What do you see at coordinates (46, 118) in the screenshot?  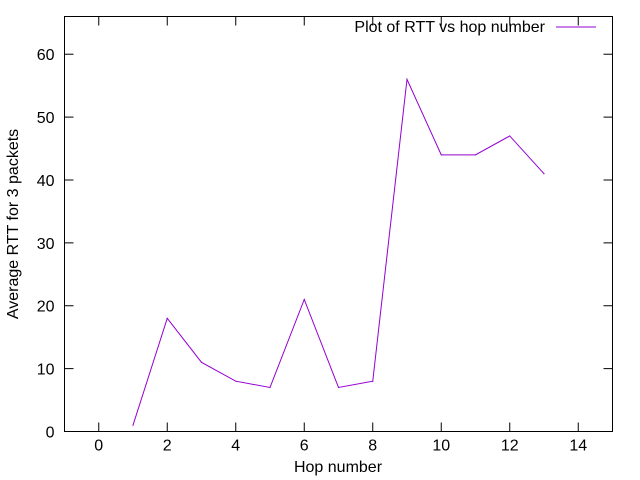 I see `y-tick-label: 50` at bounding box center [46, 118].